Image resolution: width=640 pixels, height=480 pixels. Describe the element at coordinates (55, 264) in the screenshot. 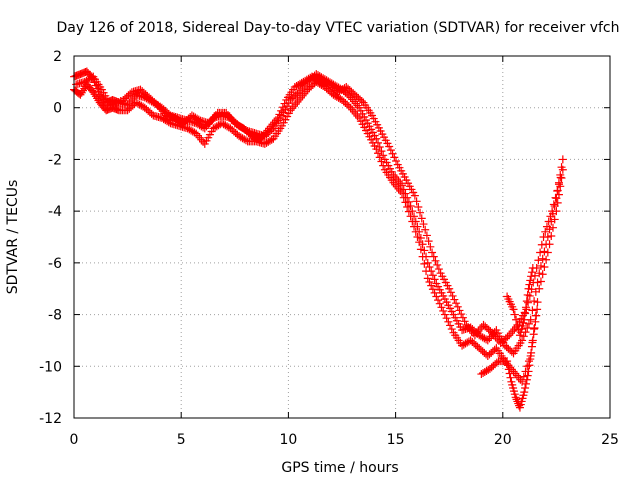

I see `y-tick-label: -6` at that location.